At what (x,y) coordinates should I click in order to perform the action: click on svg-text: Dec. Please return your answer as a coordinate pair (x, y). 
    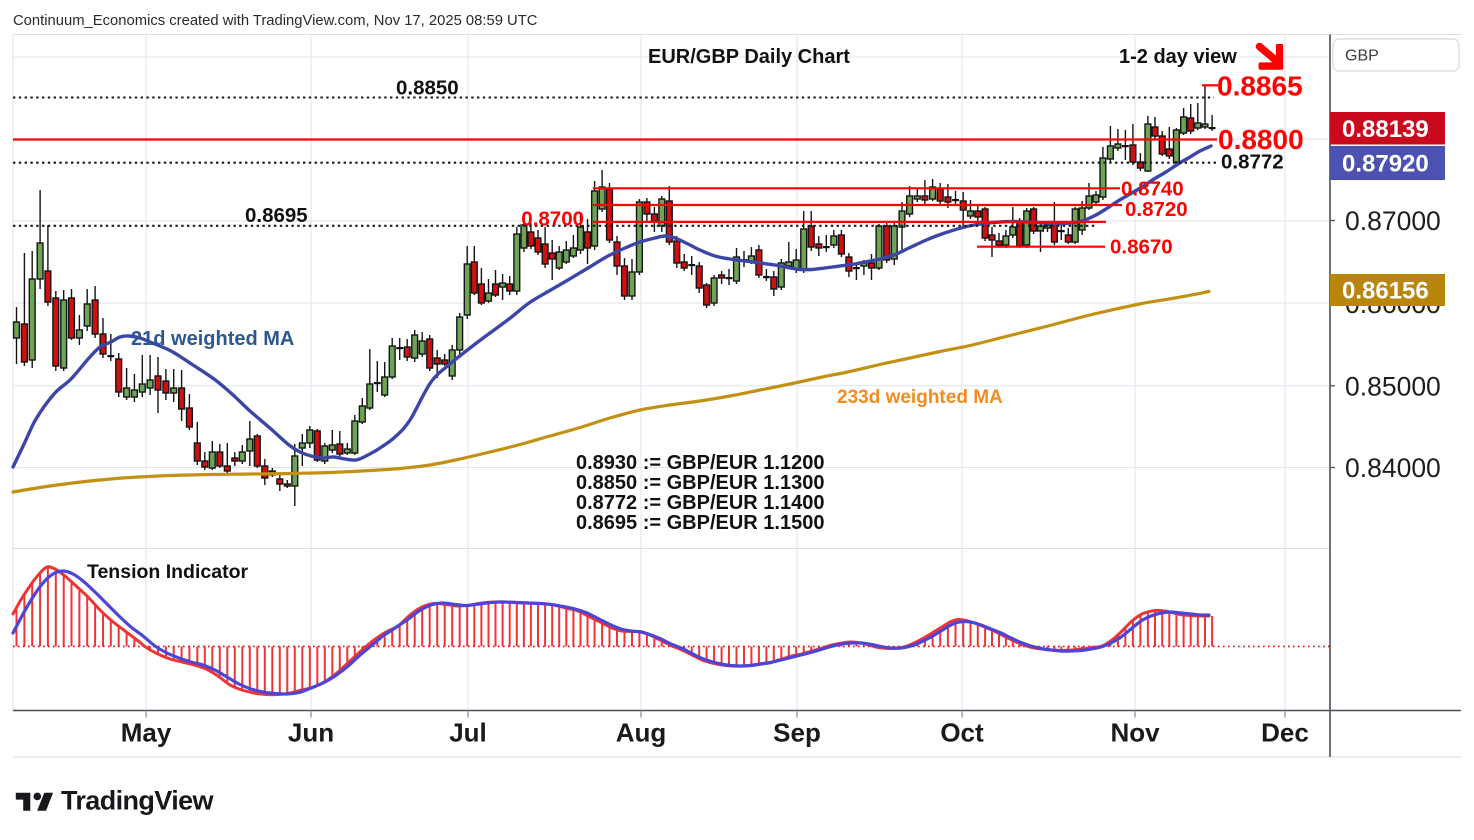
    Looking at the image, I should click on (1285, 733).